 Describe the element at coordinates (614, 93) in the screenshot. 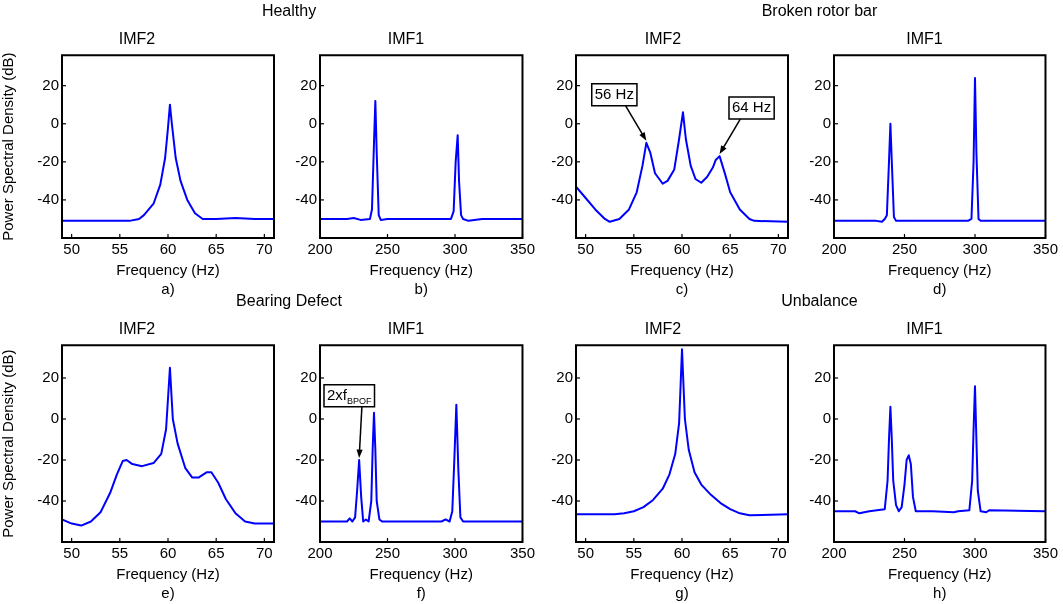

I see `annotation: 56 Hz` at that location.